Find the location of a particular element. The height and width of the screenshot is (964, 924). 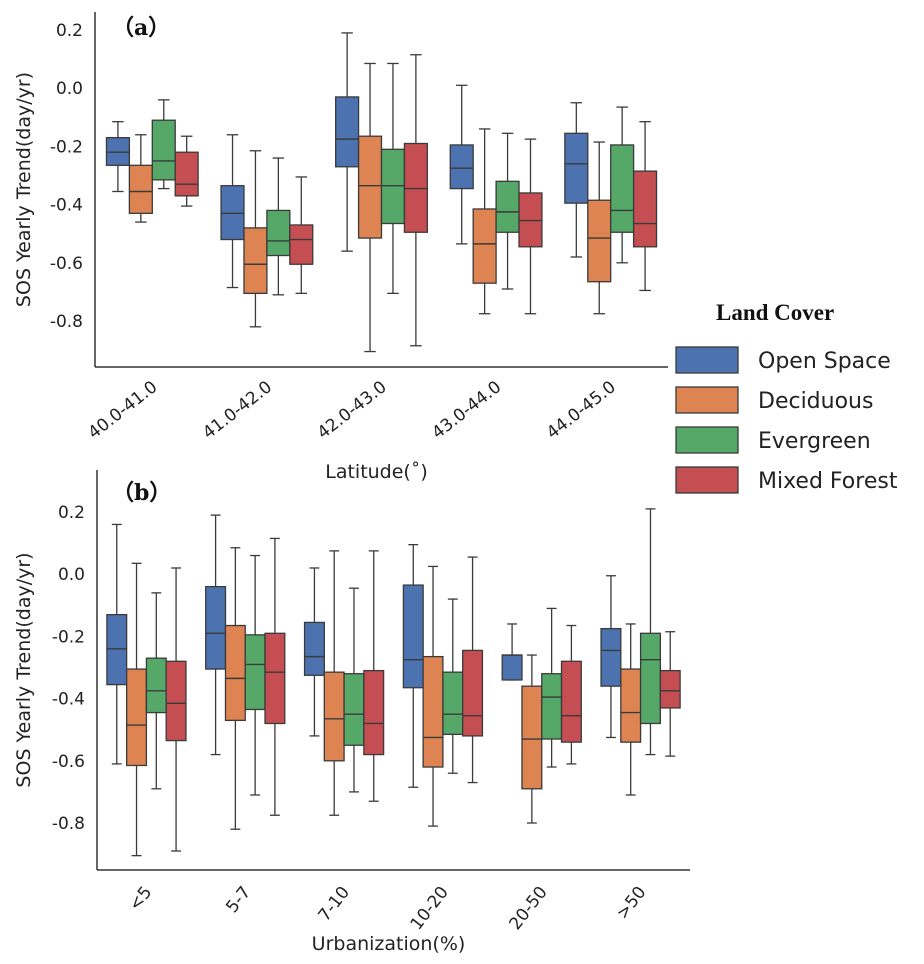

panel-b-y-ticks: 0.2 0.0 -0.2 -0.4 -0.6 -0.8 is located at coordinates (68, 668).